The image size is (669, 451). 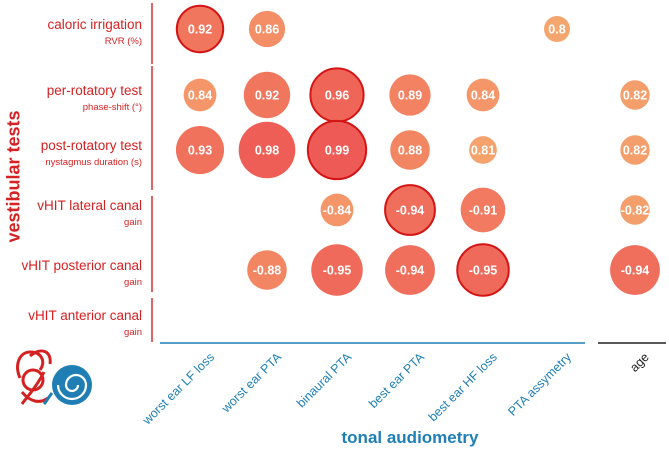 I want to click on bubble-label-4-2: -0.95, so click(x=337, y=271).